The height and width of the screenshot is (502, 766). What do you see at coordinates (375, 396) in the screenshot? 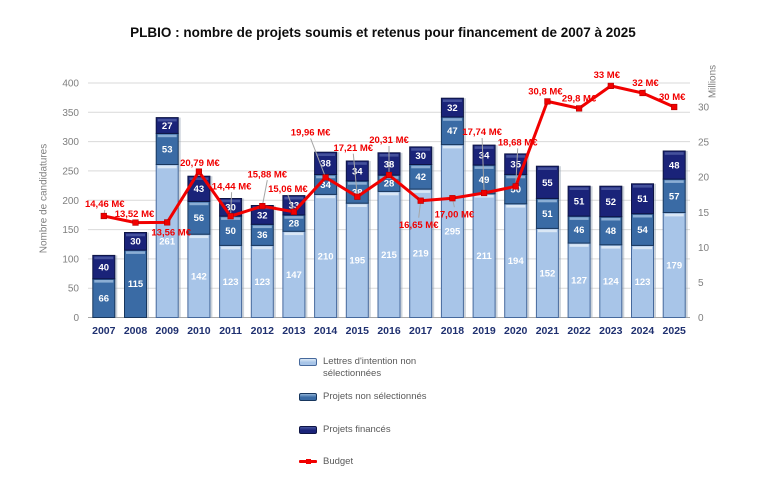
I see `legend-label-non-selectionnes: Projets non sélectionnés` at bounding box center [375, 396].